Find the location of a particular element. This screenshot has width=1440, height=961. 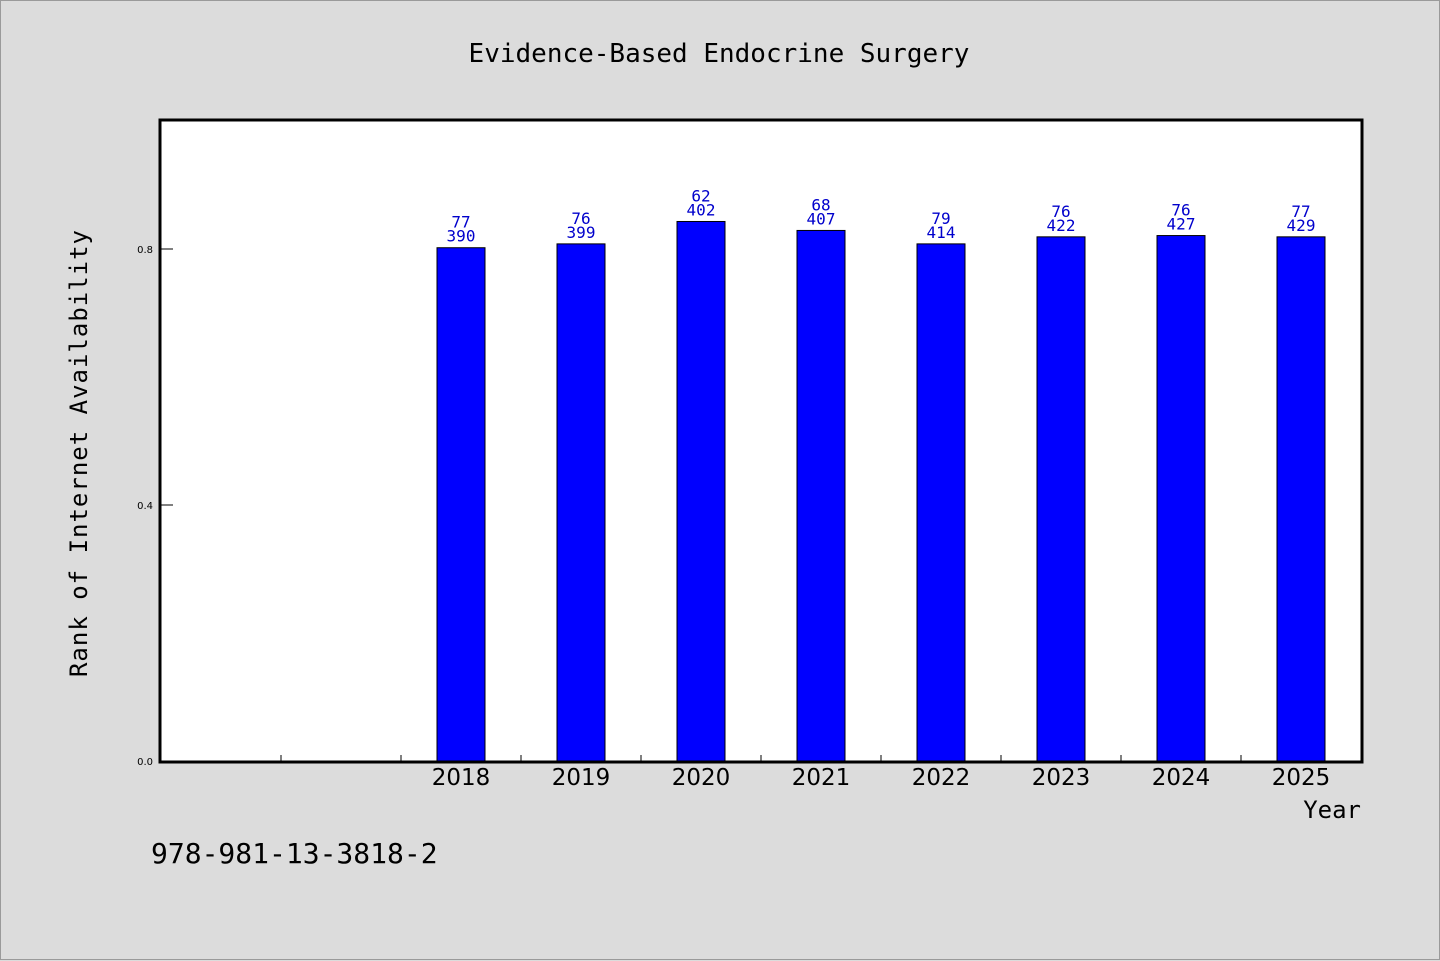

bar-label-bottom: 402 is located at coordinates (701, 209).